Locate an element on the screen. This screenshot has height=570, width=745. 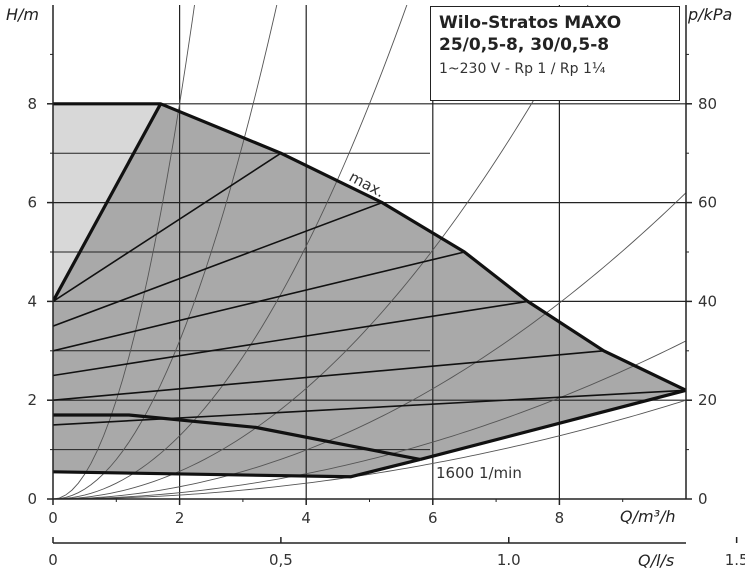
y-tick-label: 6 is located at coordinates (32, 203).